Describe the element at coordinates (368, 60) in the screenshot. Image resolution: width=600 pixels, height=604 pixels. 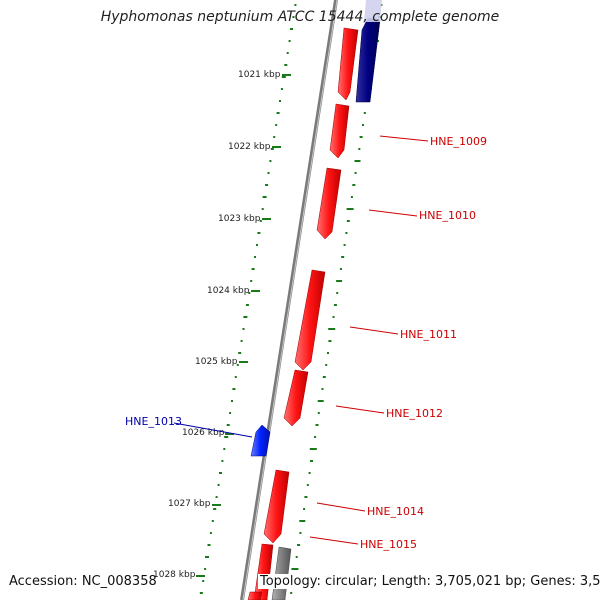
I see `gene-arrow-reverse` at that location.